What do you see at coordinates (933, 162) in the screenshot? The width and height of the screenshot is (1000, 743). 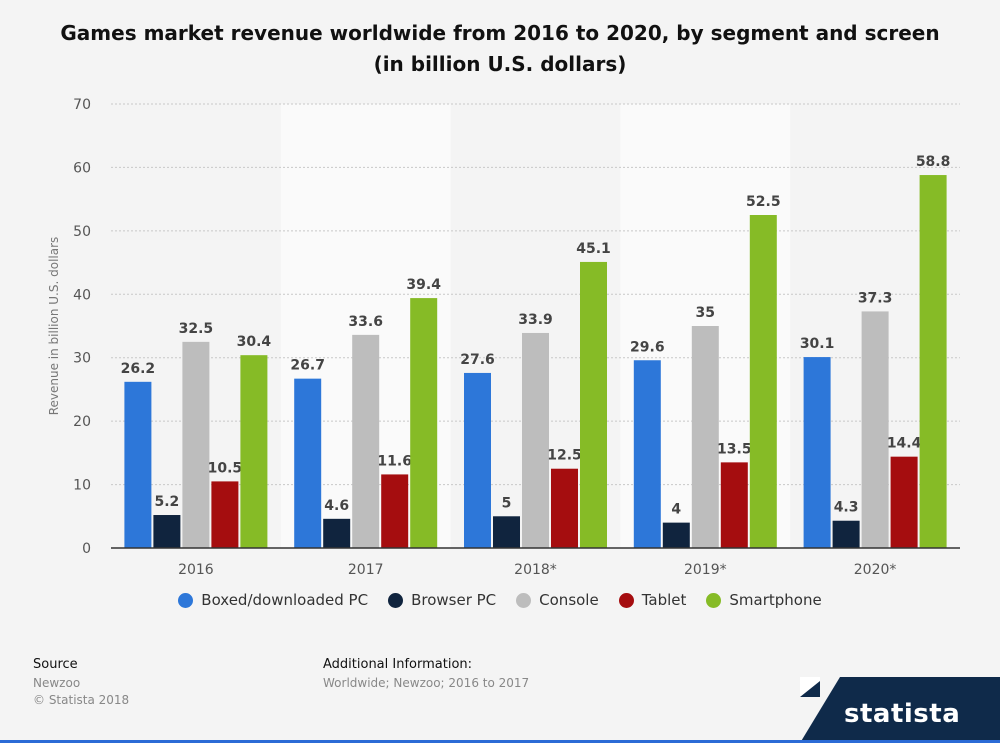 I see `data-label: 58.8` at bounding box center [933, 162].